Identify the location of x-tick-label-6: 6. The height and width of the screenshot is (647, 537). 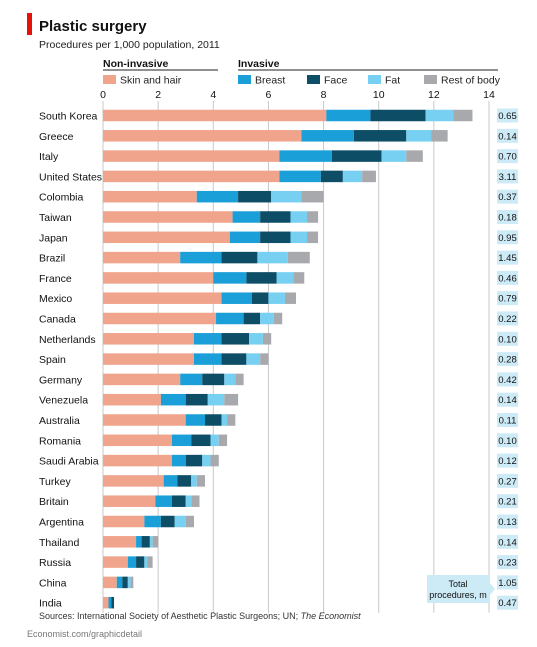
(269, 95).